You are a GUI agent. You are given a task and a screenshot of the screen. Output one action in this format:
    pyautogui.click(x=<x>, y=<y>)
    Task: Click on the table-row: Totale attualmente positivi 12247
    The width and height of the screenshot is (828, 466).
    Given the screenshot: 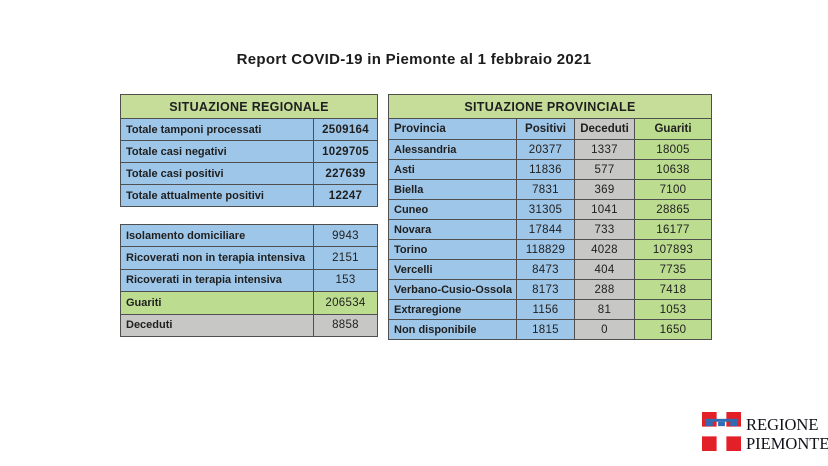 What is the action you would take?
    pyautogui.click(x=249, y=195)
    